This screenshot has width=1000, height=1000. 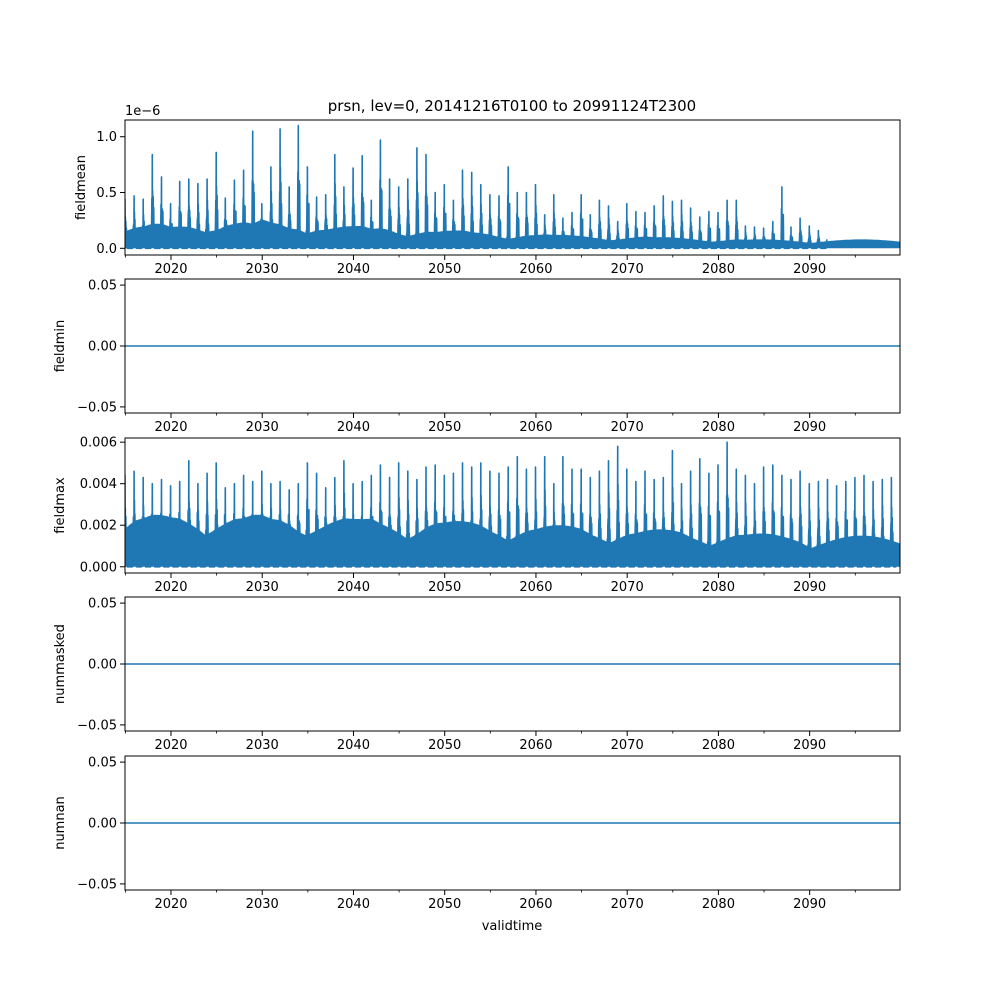 I want to click on y-tick-label: 0.0, so click(x=106, y=249).